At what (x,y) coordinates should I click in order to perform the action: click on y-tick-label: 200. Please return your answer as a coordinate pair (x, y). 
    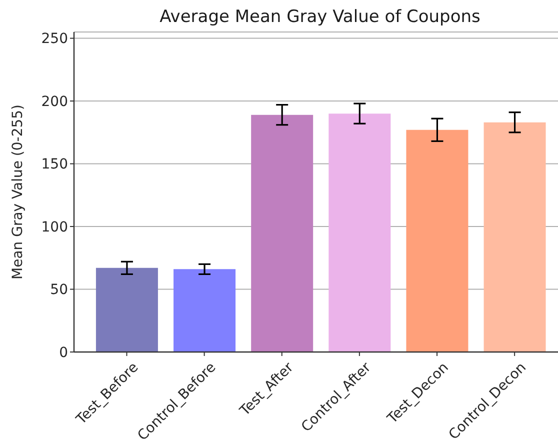
    Looking at the image, I should click on (54, 102).